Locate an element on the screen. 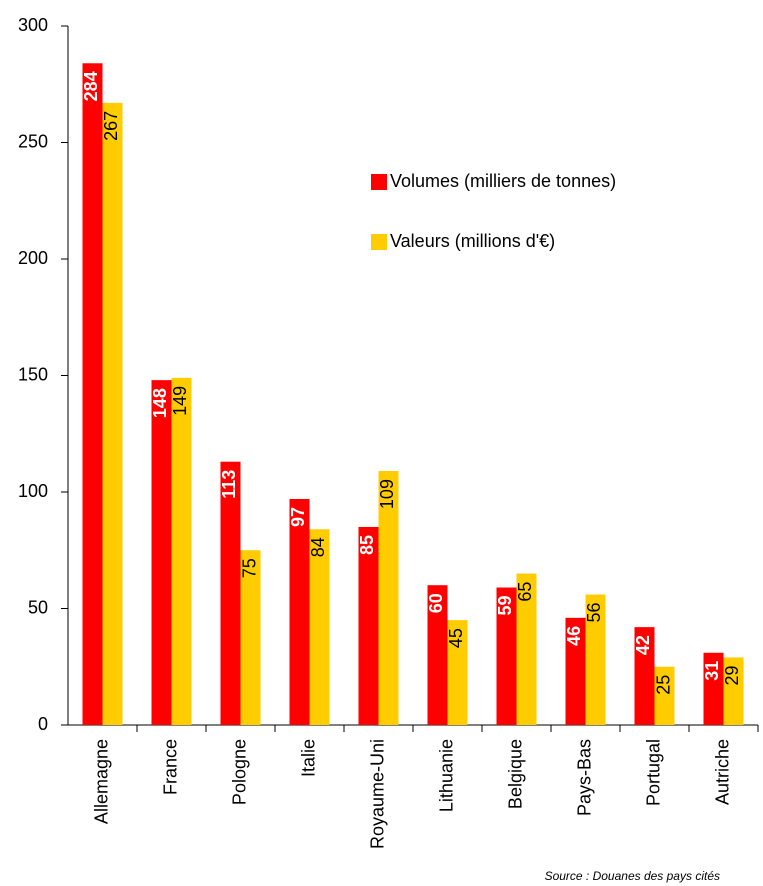 The image size is (763, 886). value-label: 56 is located at coordinates (594, 613).